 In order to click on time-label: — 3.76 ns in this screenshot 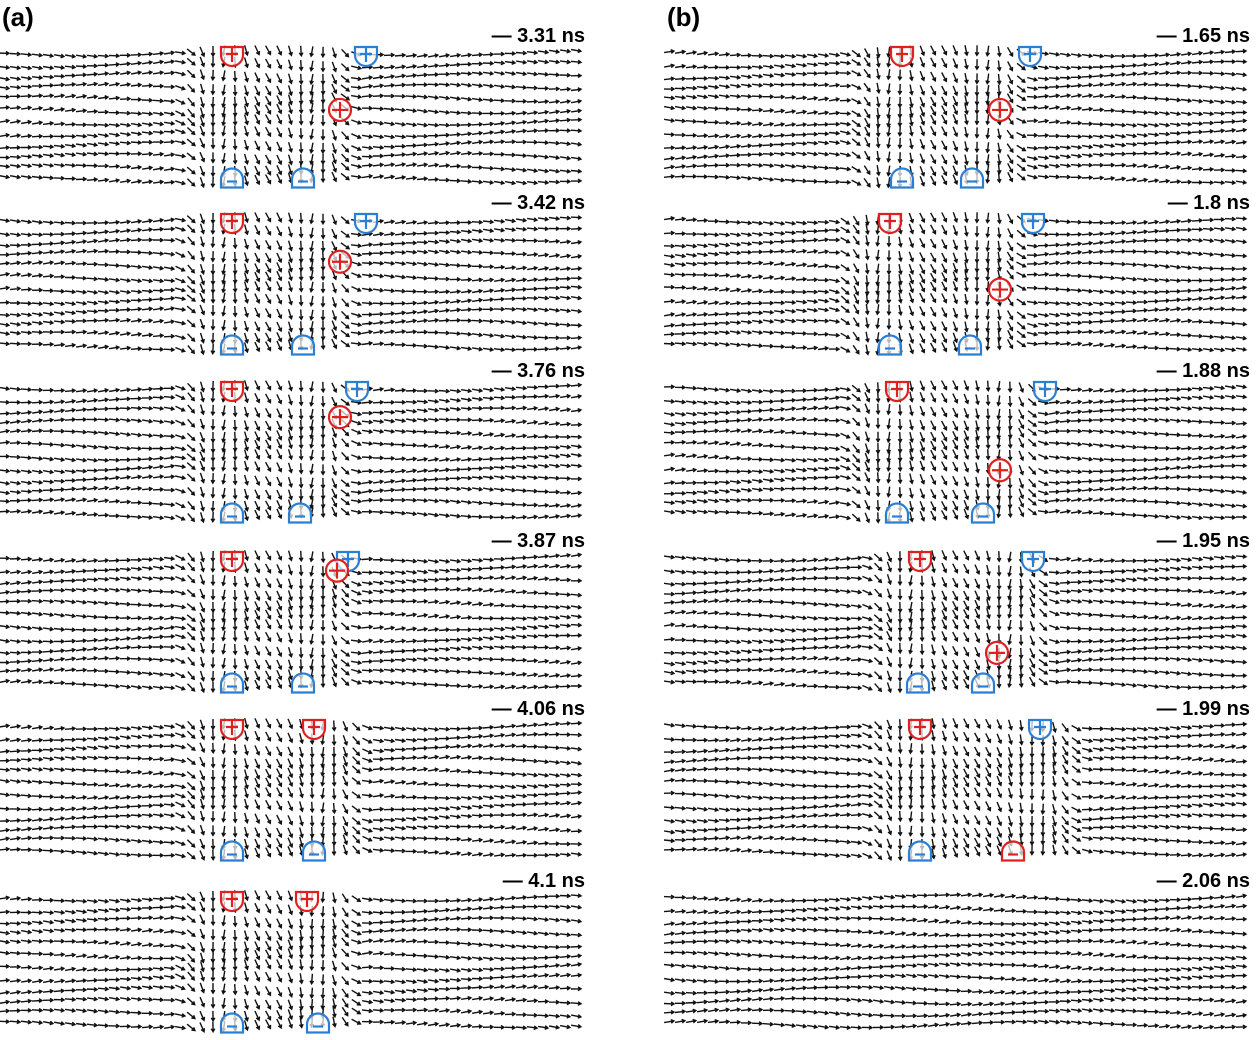, I will do `click(538, 371)`.